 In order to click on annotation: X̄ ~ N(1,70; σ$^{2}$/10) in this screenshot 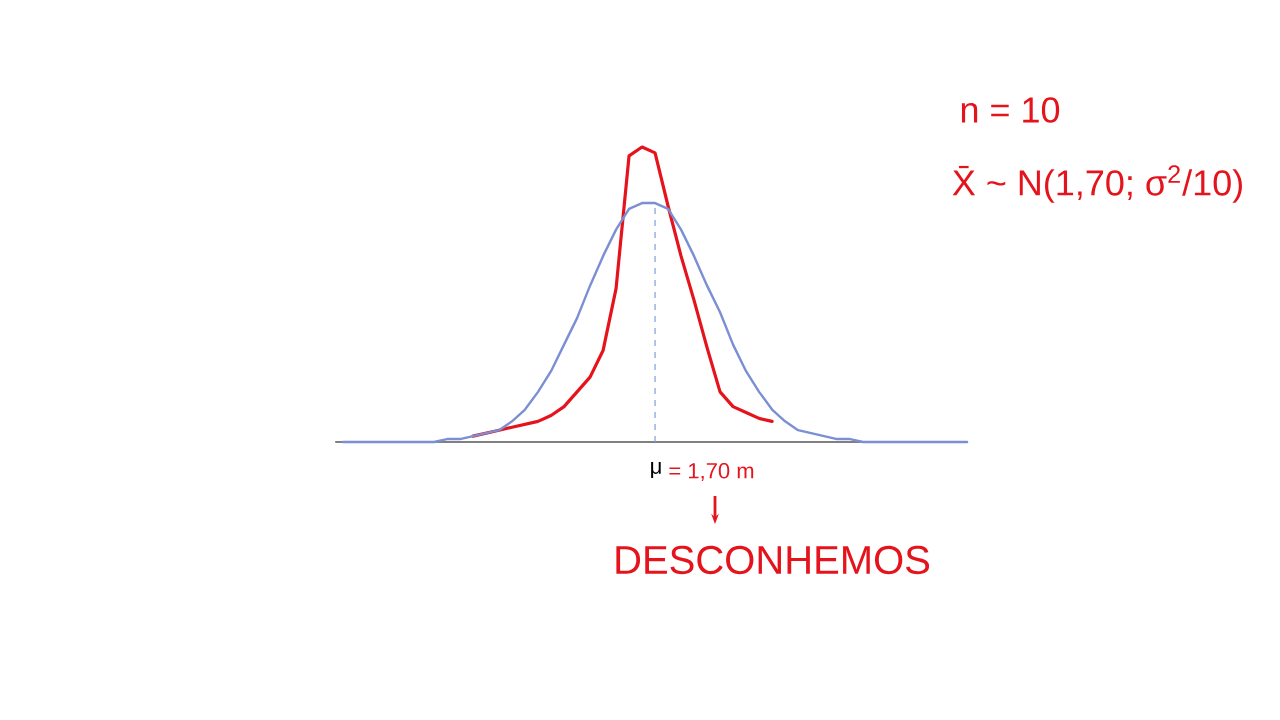, I will do `click(1097, 184)`.